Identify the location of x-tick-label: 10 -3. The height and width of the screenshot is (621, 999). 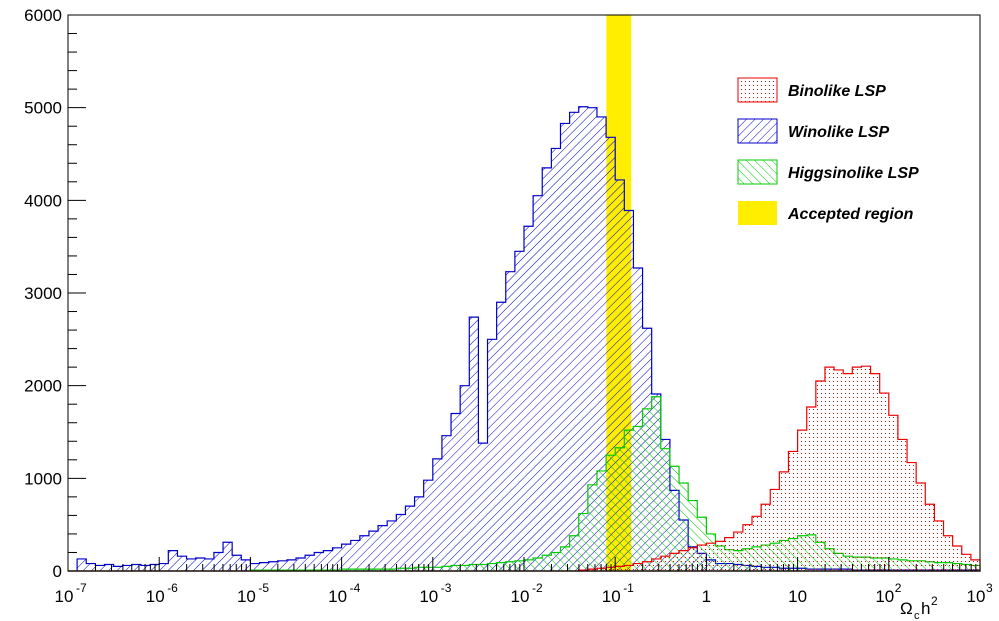
(435, 593).